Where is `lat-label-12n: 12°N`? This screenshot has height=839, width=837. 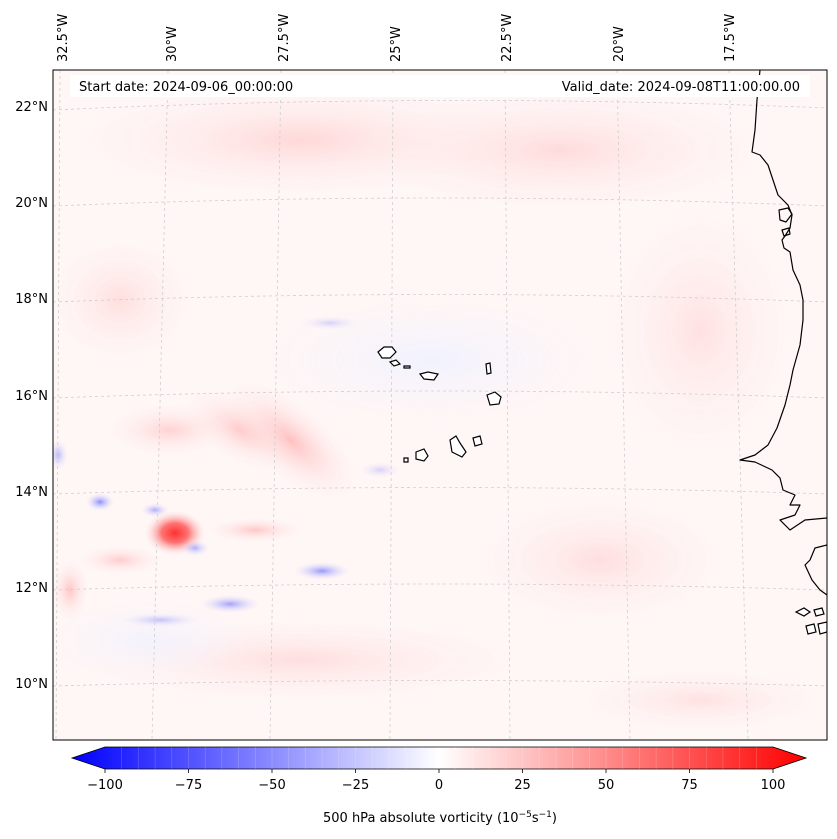 lat-label-12n: 12°N is located at coordinates (31, 588).